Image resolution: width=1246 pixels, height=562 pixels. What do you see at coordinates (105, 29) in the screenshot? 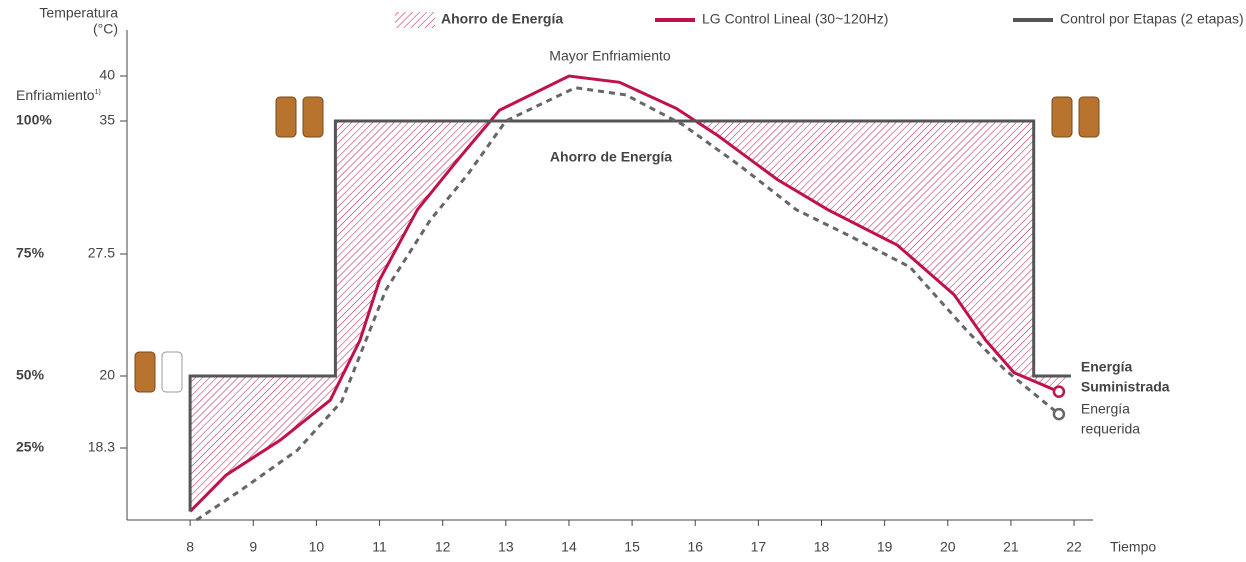
I see `y-axis-title: (°C)` at bounding box center [105, 29].